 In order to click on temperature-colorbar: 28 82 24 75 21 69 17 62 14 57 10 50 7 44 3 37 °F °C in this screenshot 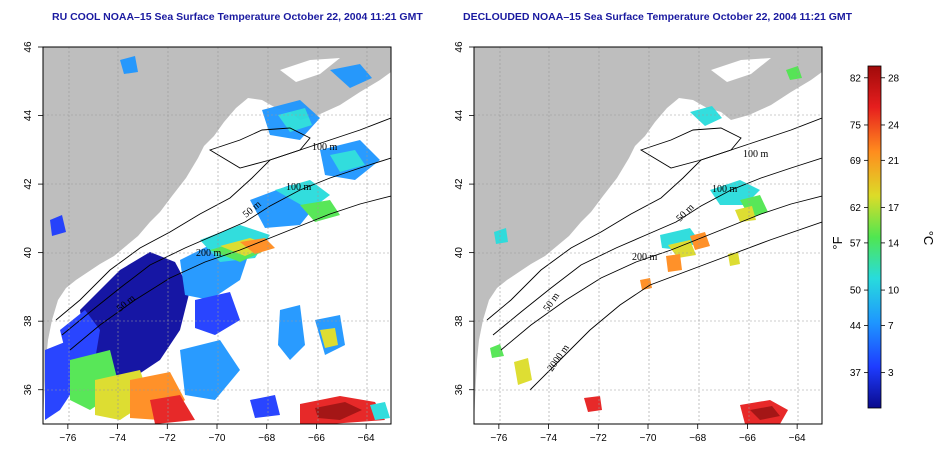, I will do `click(883, 237)`.